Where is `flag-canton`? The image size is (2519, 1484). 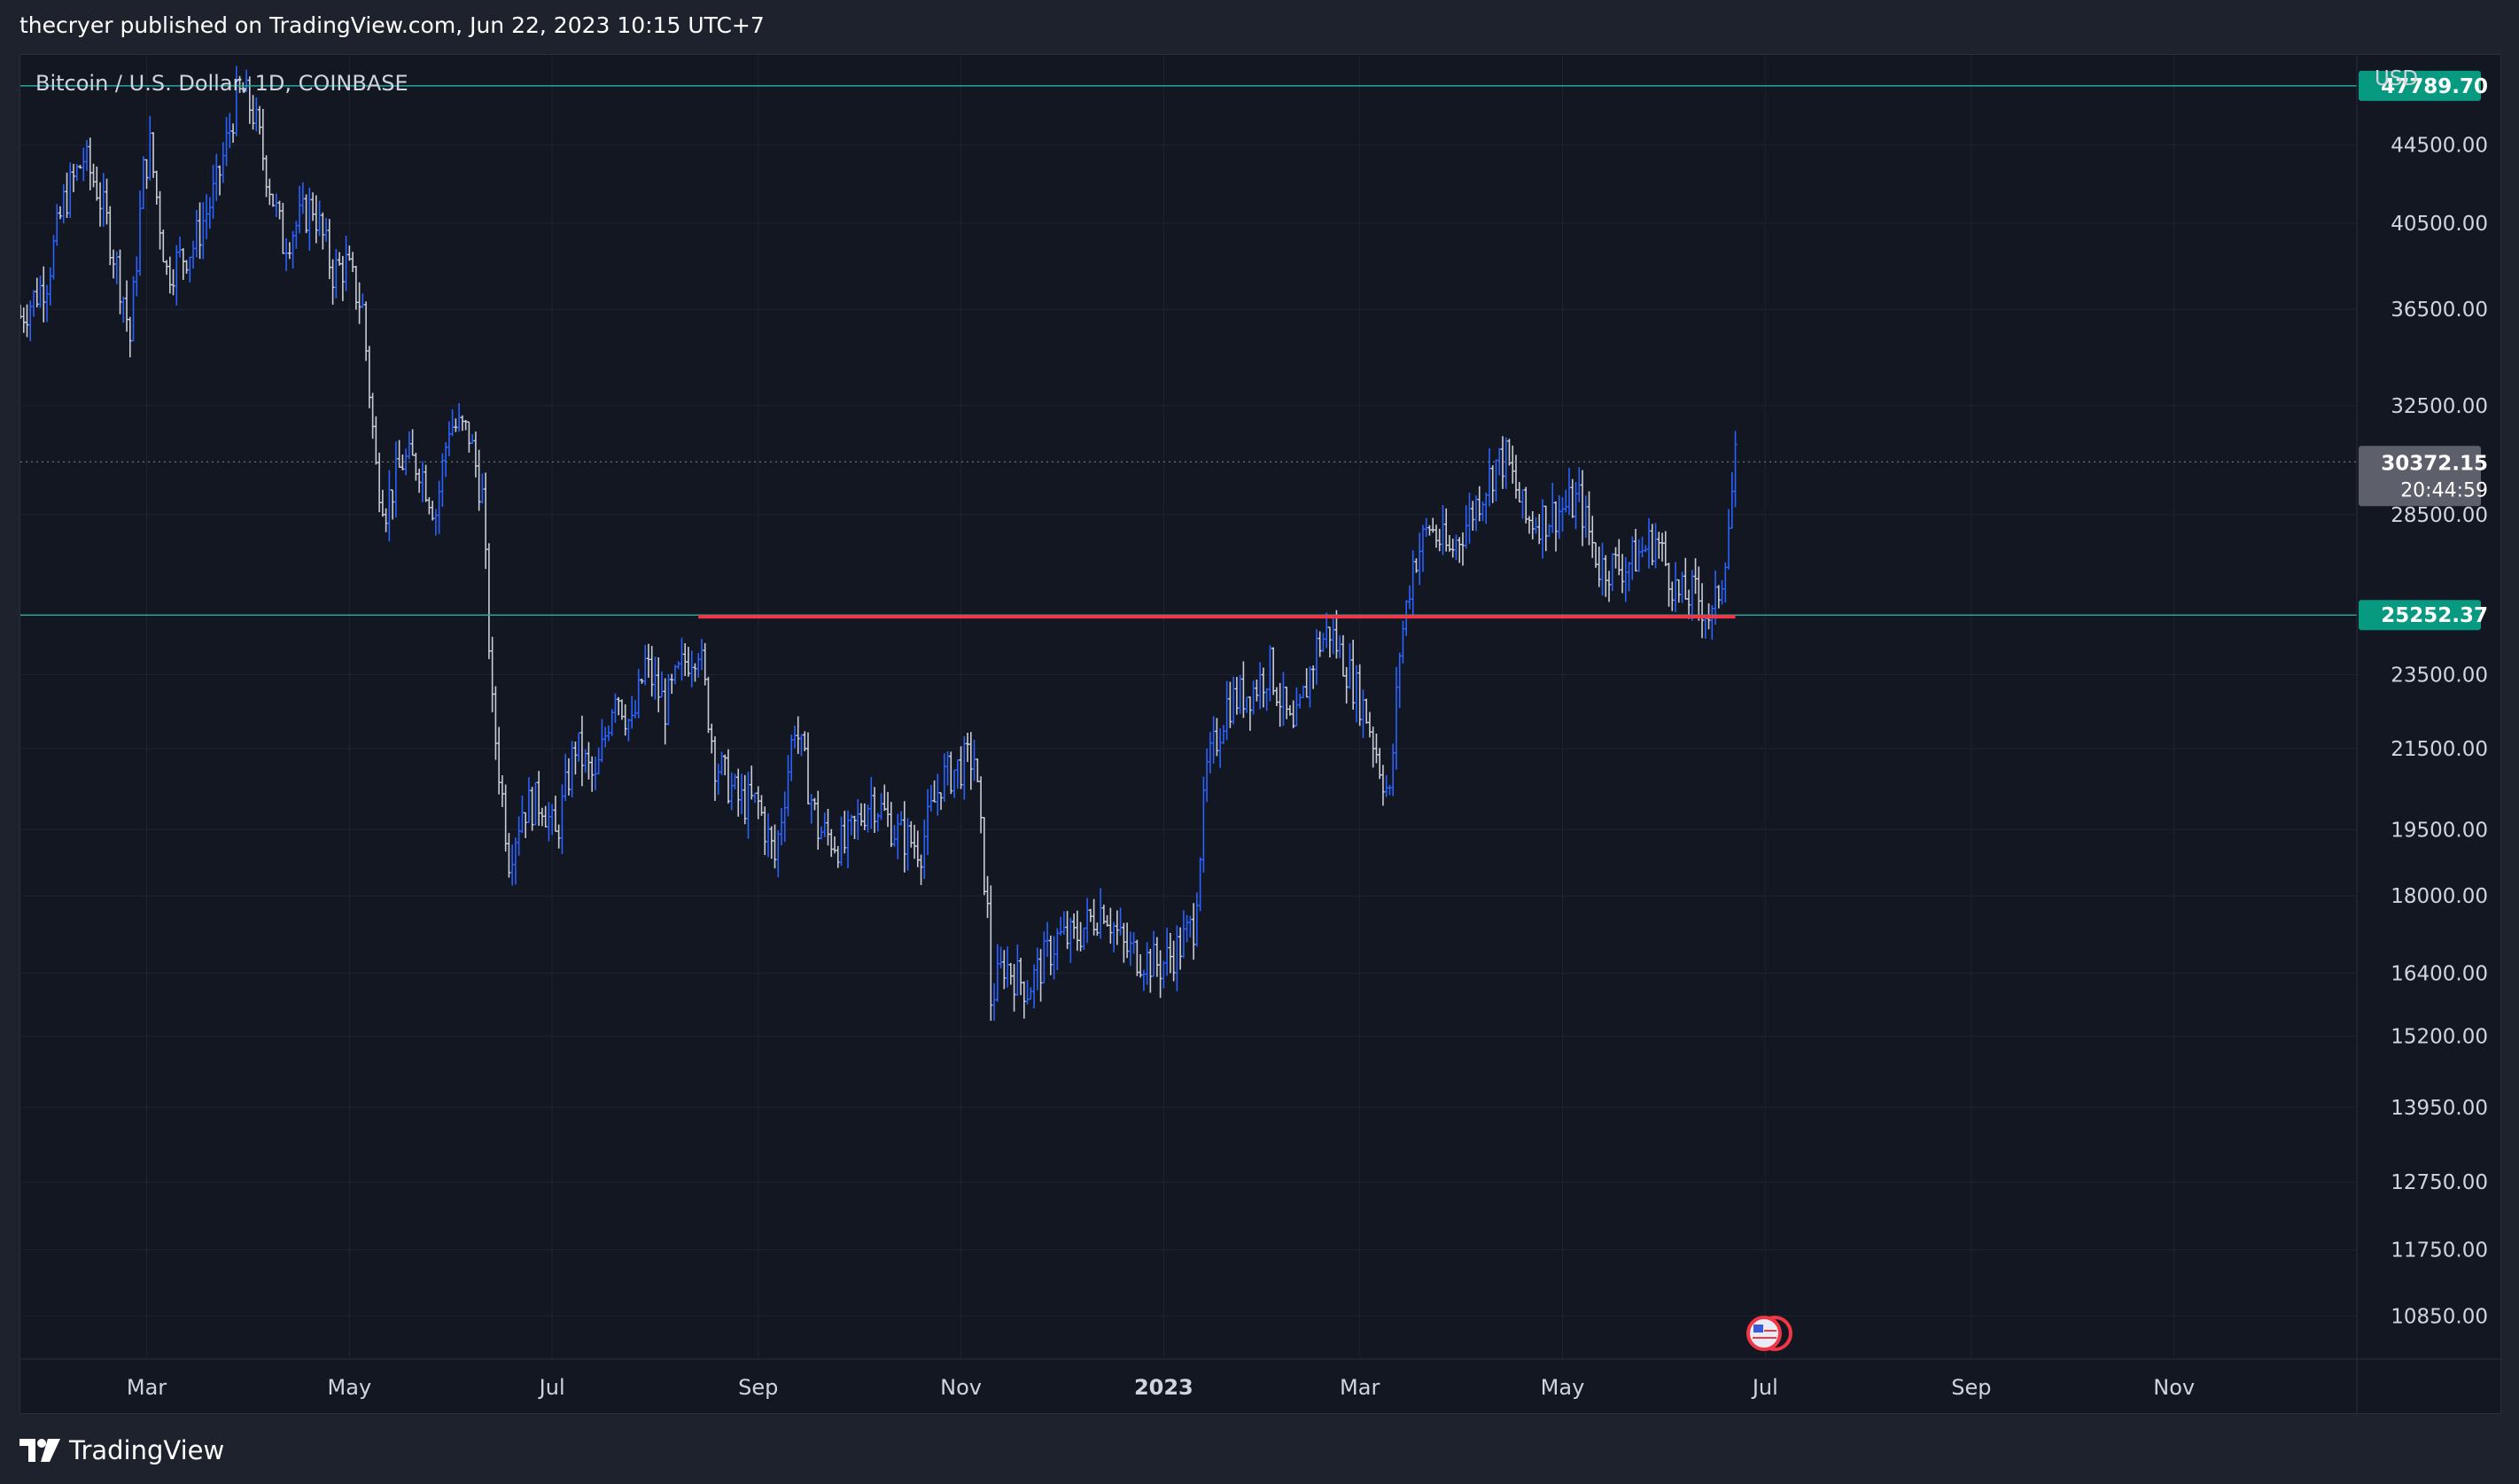 flag-canton is located at coordinates (1758, 1328).